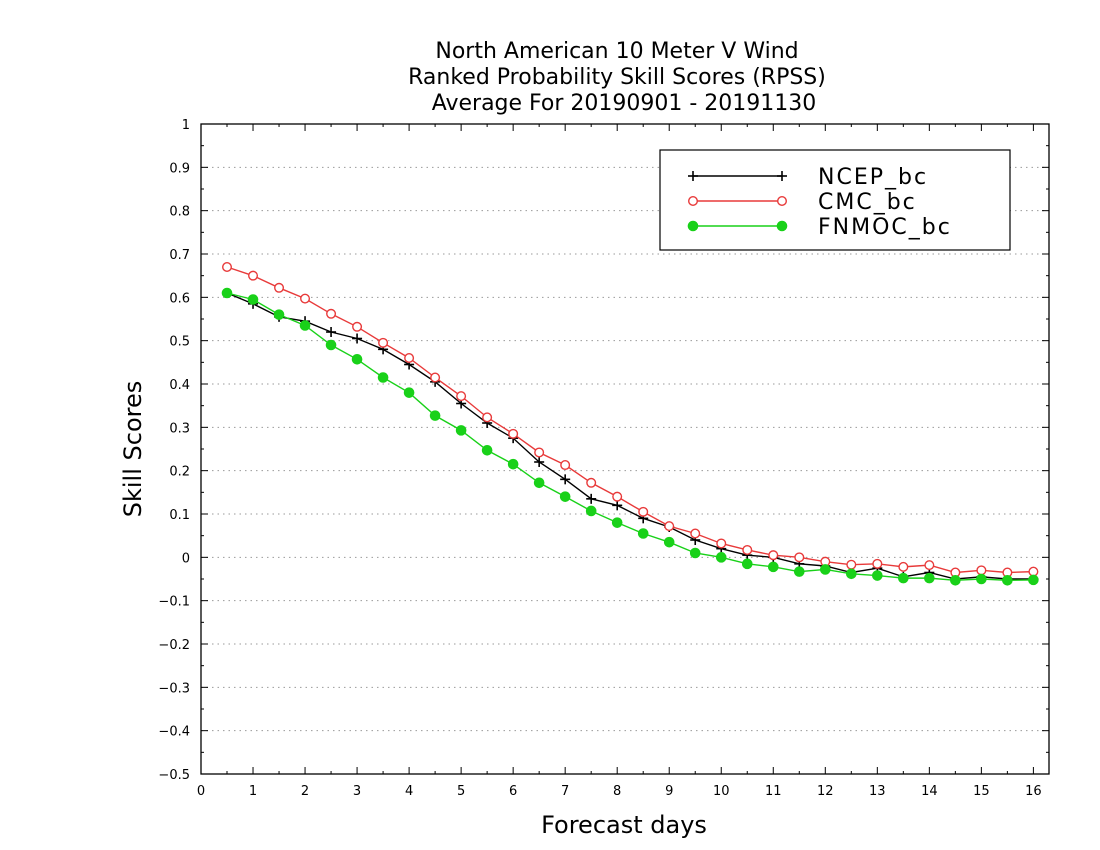  Describe the element at coordinates (409, 791) in the screenshot. I see `x-tick-label: 4` at that location.